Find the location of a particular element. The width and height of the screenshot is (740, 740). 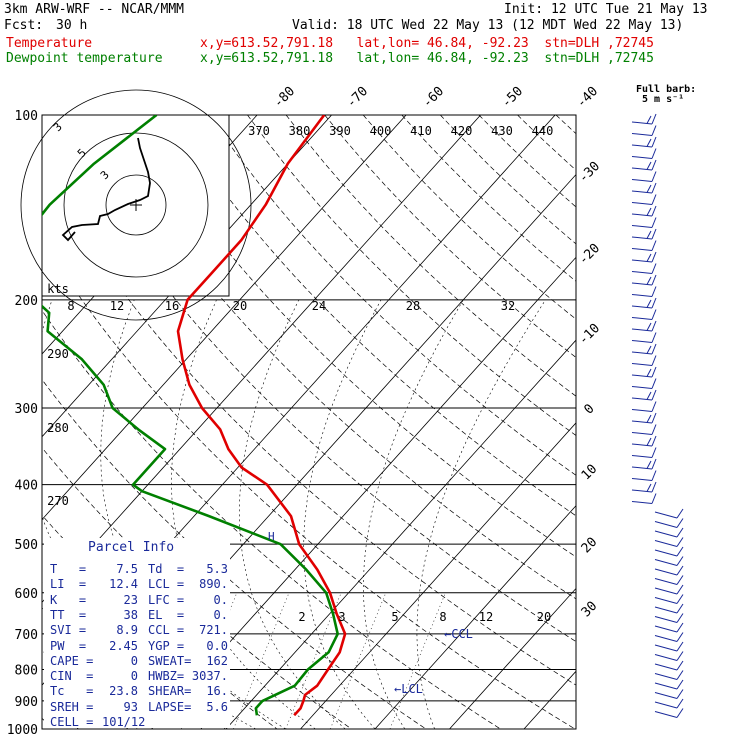

dry-adiabat is located at coordinates (508, 180).